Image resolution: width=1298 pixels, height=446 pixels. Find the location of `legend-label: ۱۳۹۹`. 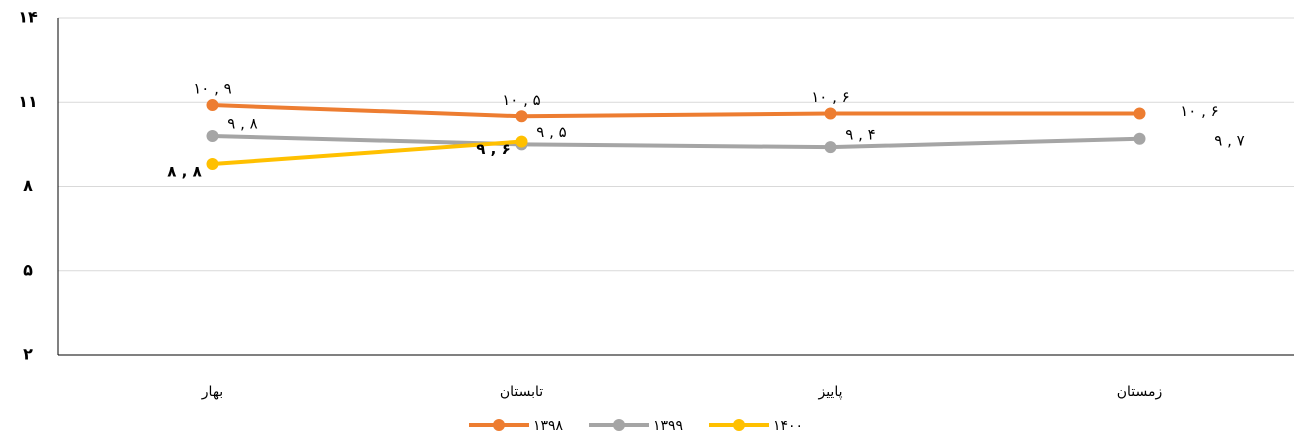

legend-label: ۱۳۹۹ is located at coordinates (668, 426).